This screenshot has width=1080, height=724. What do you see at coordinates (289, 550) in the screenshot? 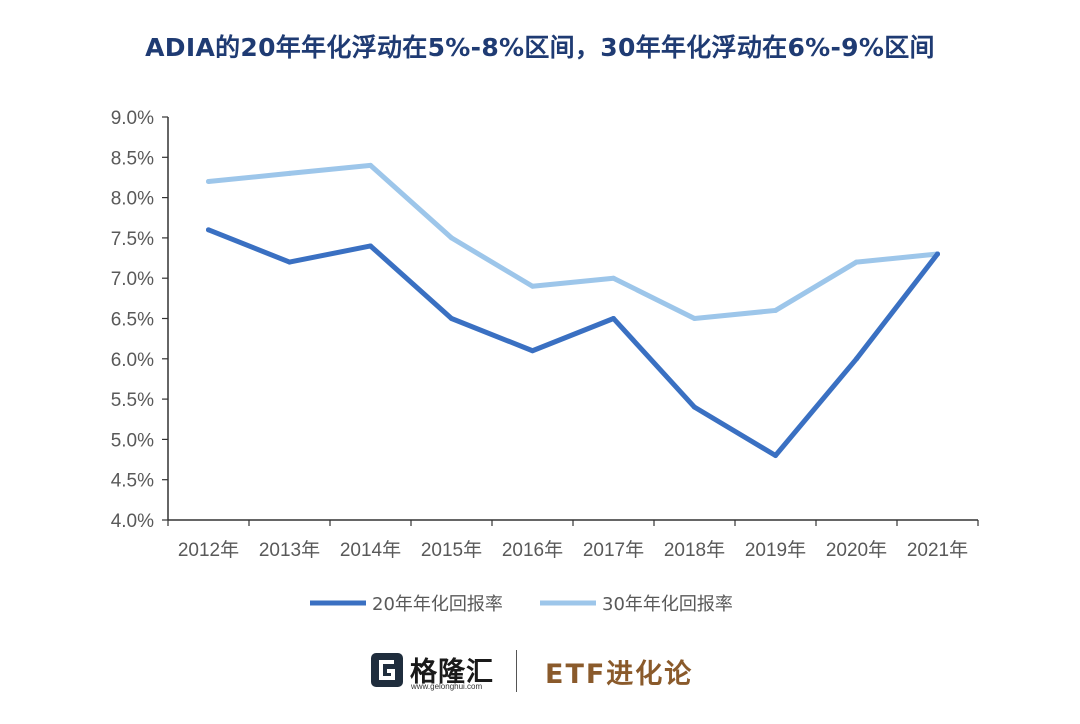
I see `x-tick-label: 2013年` at bounding box center [289, 550].